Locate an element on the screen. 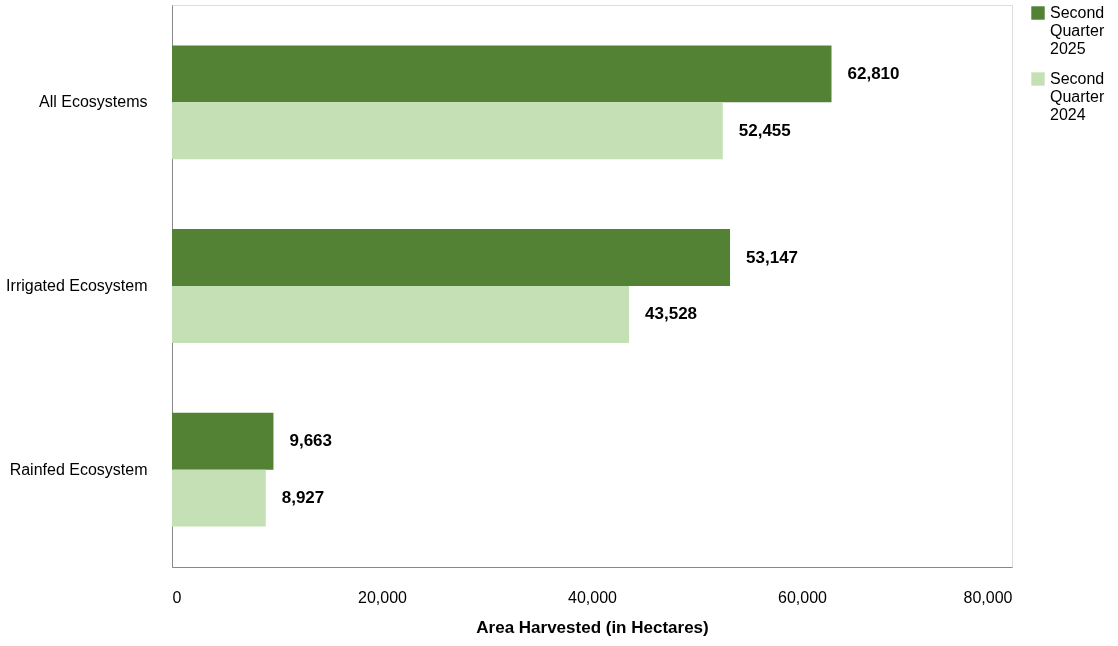  data-label: 52,455 is located at coordinates (764, 130).